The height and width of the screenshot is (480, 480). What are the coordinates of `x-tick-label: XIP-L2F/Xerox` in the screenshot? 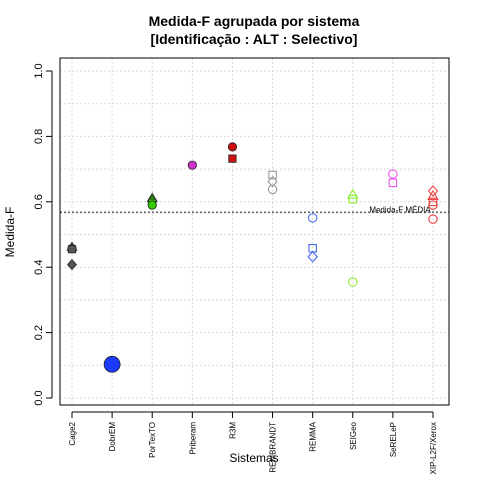 It's located at (433, 448).